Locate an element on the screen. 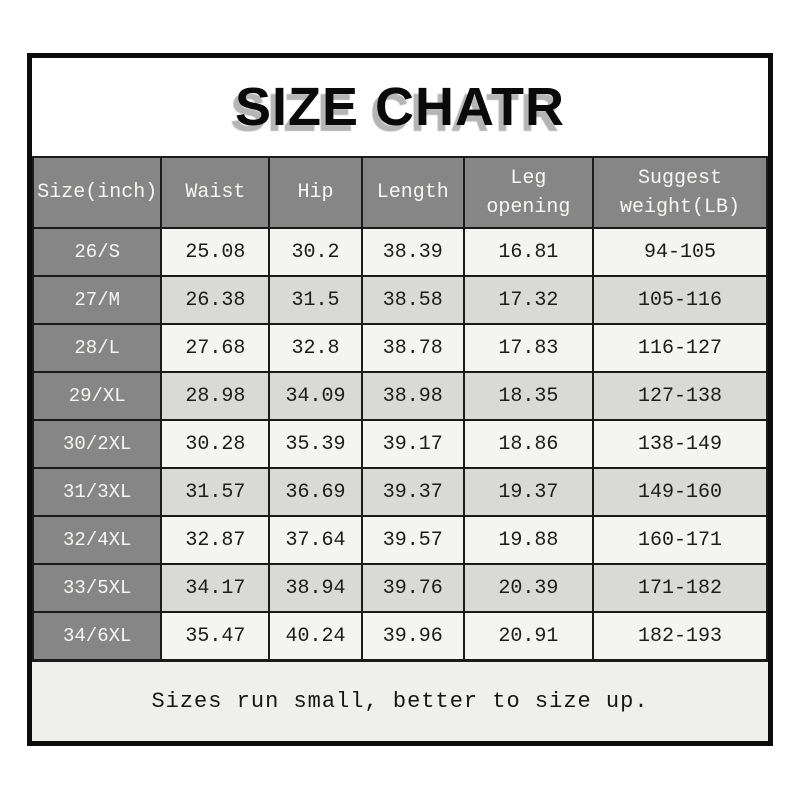 The width and height of the screenshot is (800, 800). value-cell: 105-116 is located at coordinates (680, 300).